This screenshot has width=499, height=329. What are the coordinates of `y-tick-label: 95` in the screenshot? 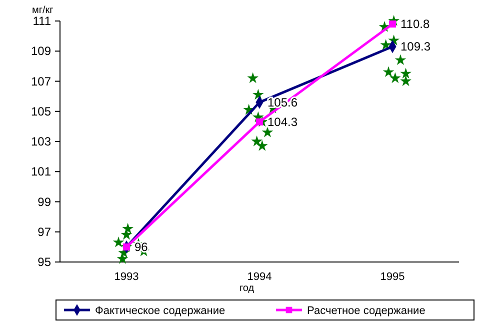 It's located at (45, 262).